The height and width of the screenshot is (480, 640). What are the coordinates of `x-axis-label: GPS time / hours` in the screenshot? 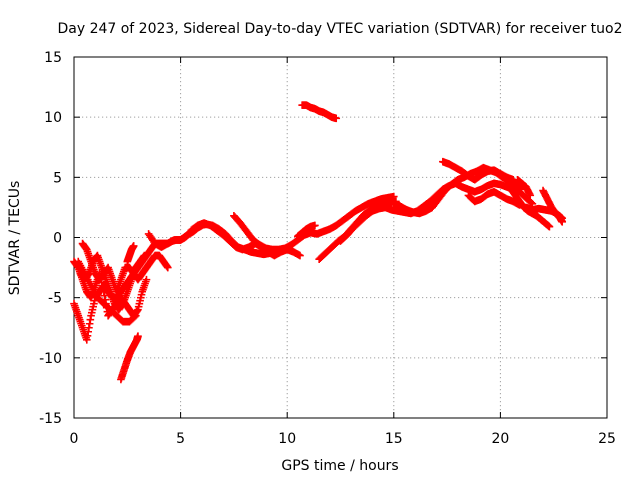 It's located at (339, 466).